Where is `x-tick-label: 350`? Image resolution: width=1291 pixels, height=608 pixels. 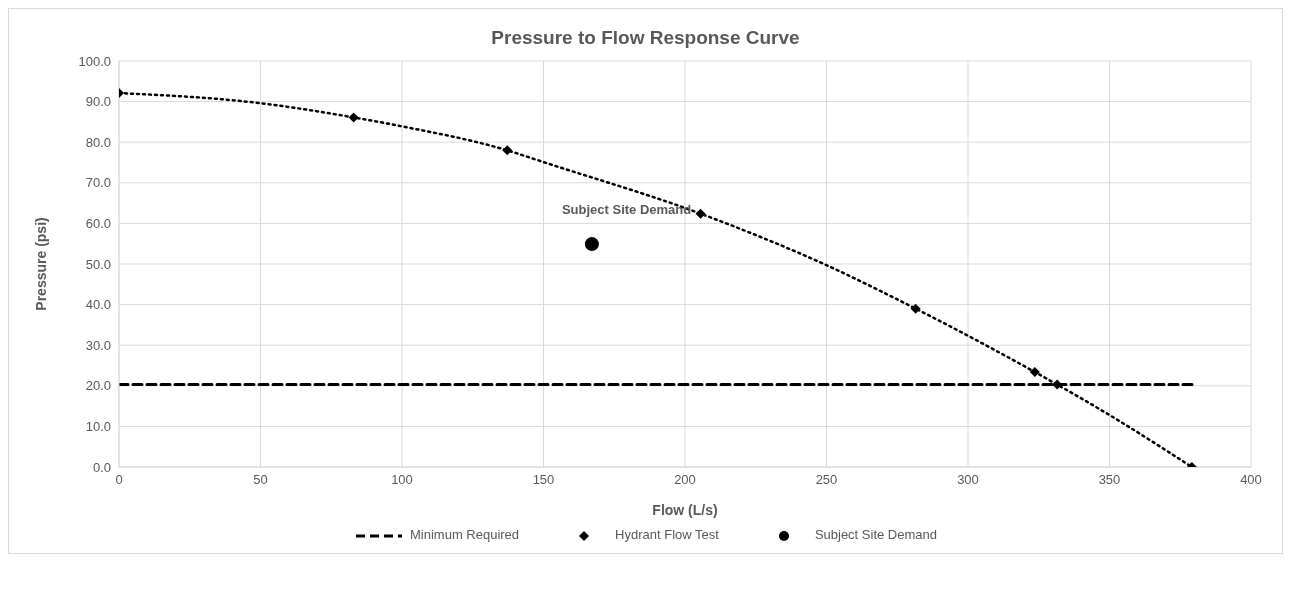 x-tick-label: 350 is located at coordinates (1109, 480).